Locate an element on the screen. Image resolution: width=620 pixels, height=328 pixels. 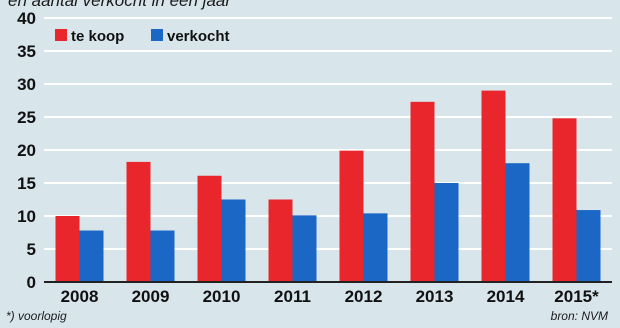
x-tick-label: 2008 is located at coordinates (80, 296).